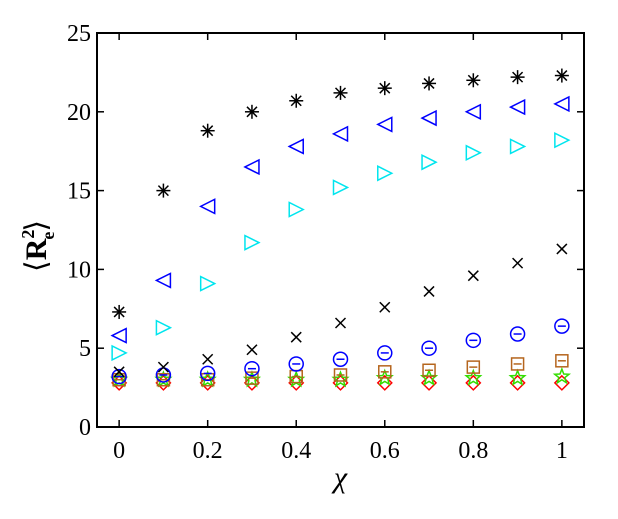 The height and width of the screenshot is (519, 618). What do you see at coordinates (36, 249) in the screenshot?
I see `y-axis-title-base: R` at bounding box center [36, 249].